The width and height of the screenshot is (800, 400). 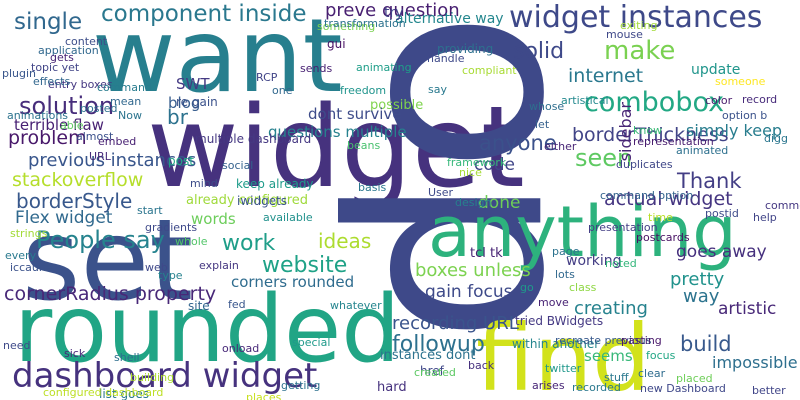 What do you see at coordinates (765, 217) in the screenshot?
I see `word: help` at bounding box center [765, 217].